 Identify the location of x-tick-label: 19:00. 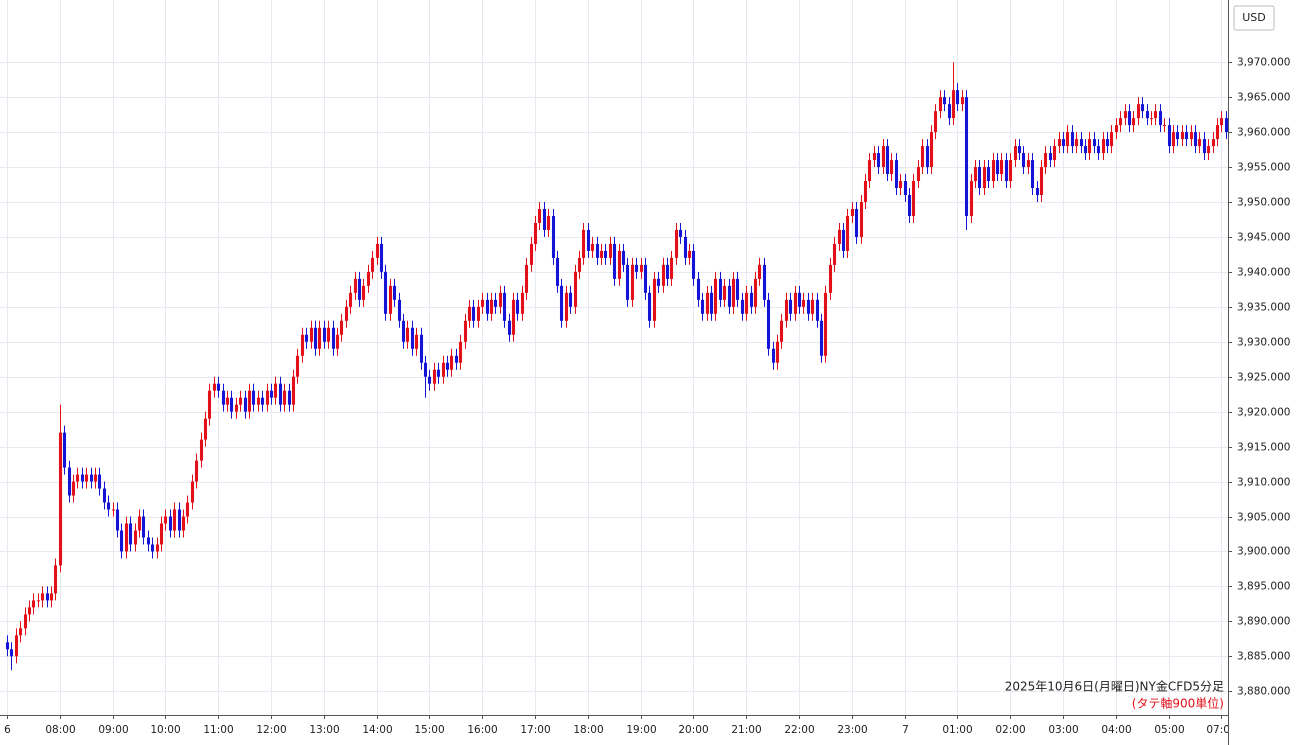
(641, 730).